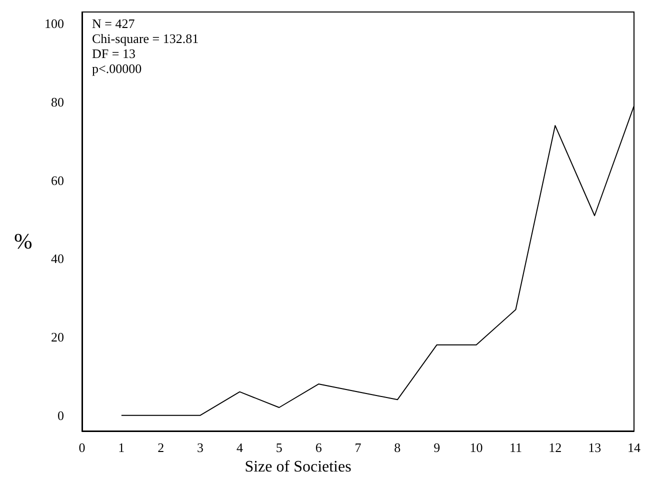 The height and width of the screenshot is (484, 654). I want to click on y-tick-label: 60, so click(57, 180).